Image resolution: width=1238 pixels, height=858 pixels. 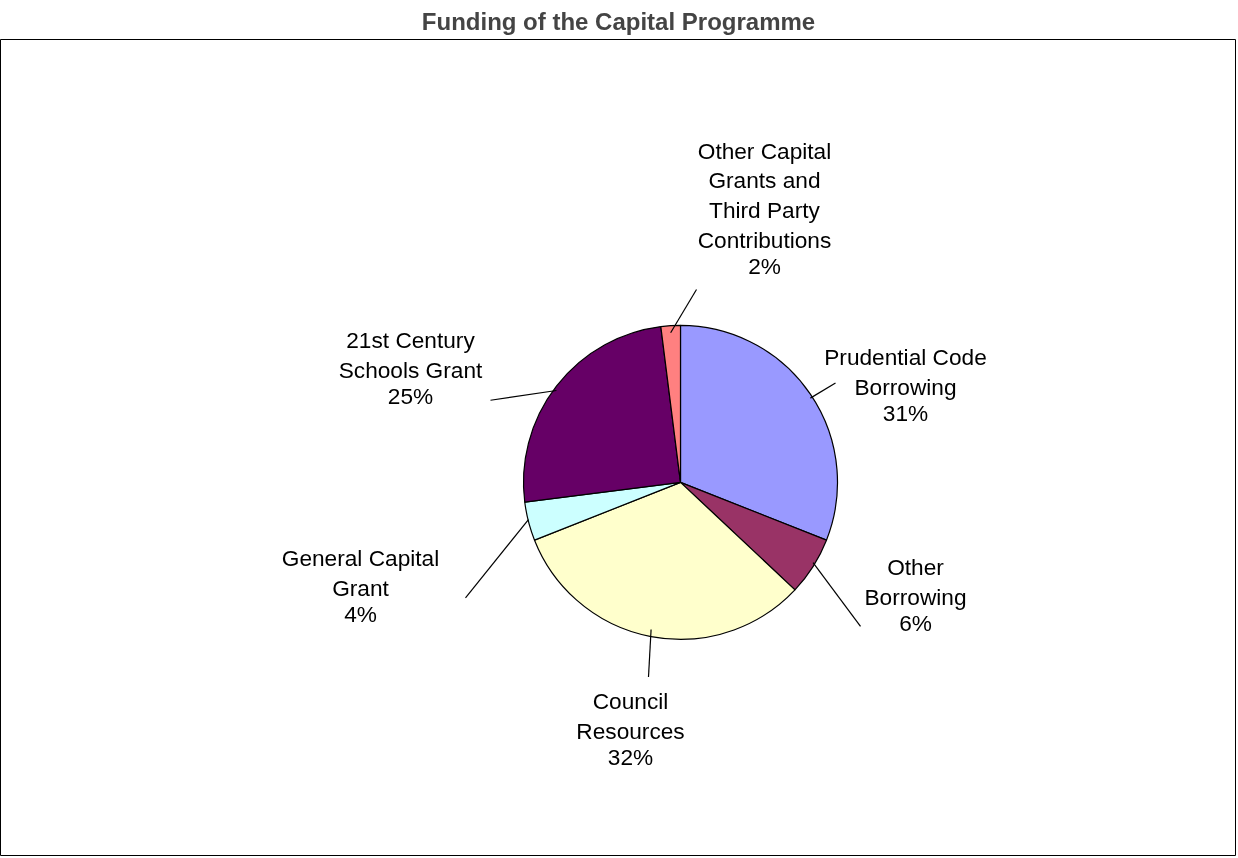 I want to click on data-label: 4%, so click(x=360, y=613).